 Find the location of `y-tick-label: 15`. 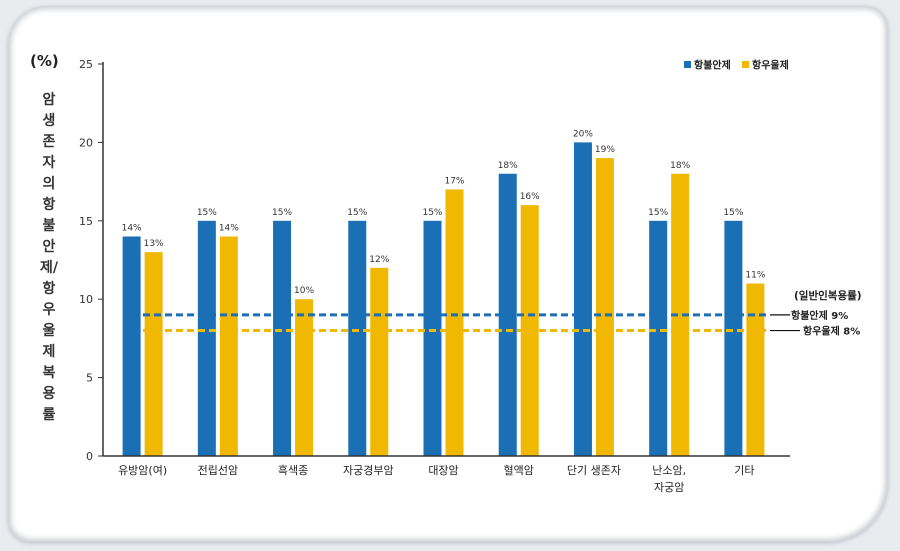

y-tick-label: 15 is located at coordinates (86, 221).